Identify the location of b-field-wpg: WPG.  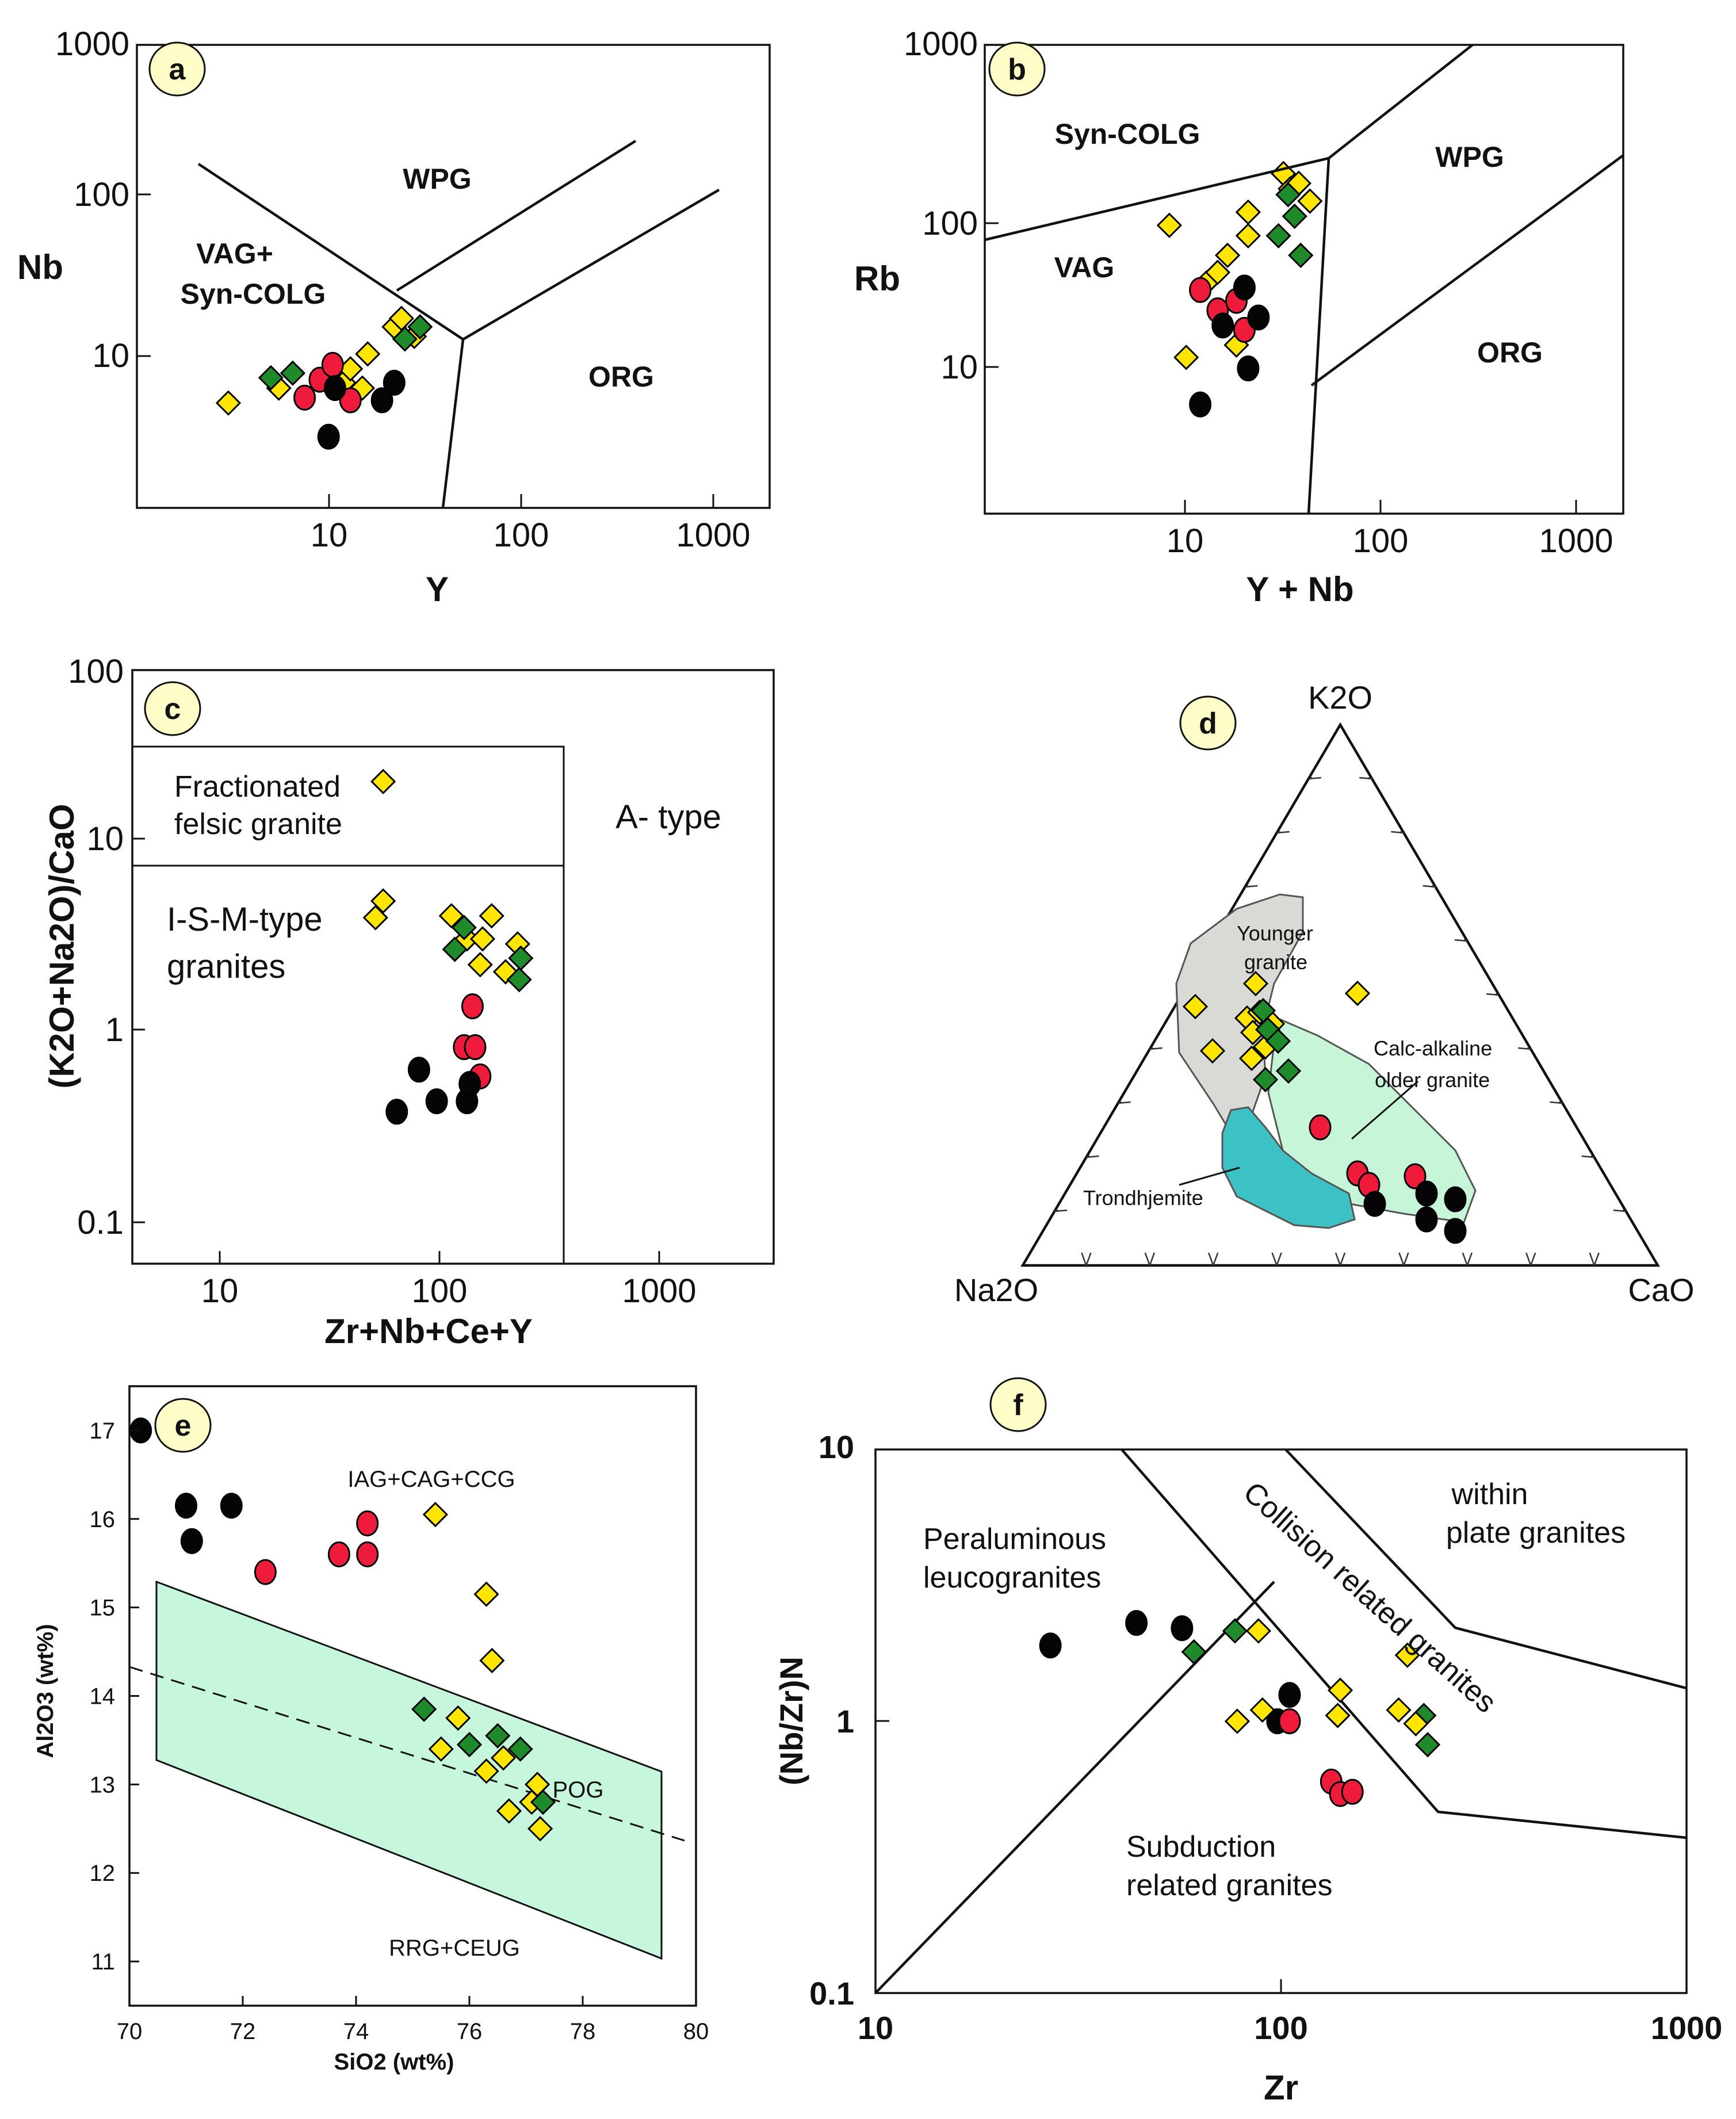
(1469, 157).